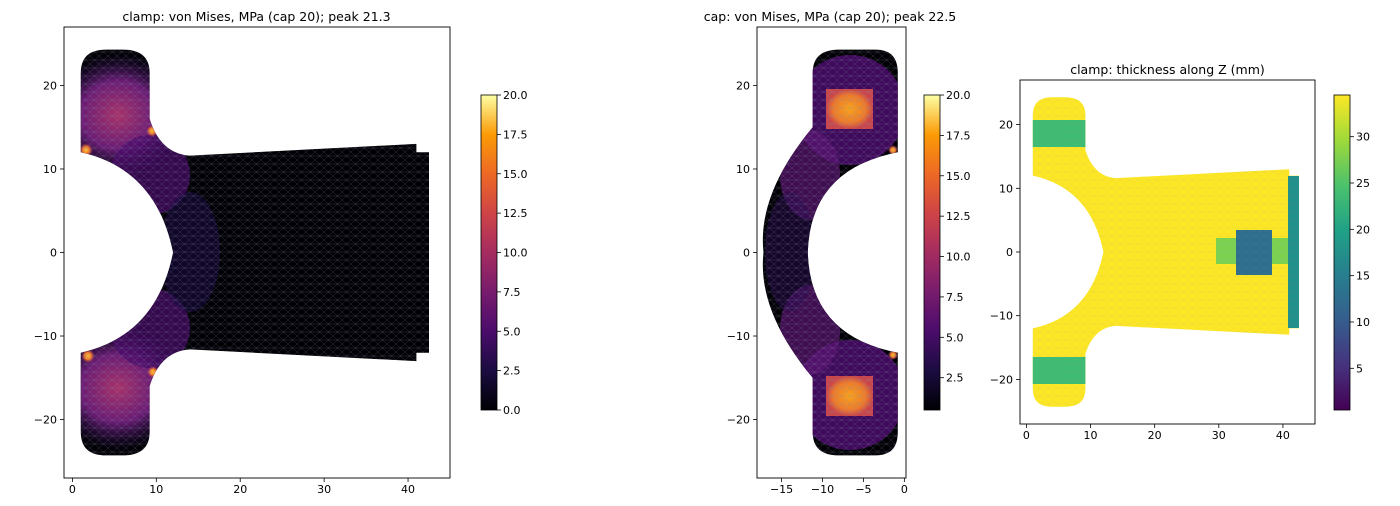  Describe the element at coordinates (1363, 322) in the screenshot. I see `colorbar-tick-label: 10` at that location.